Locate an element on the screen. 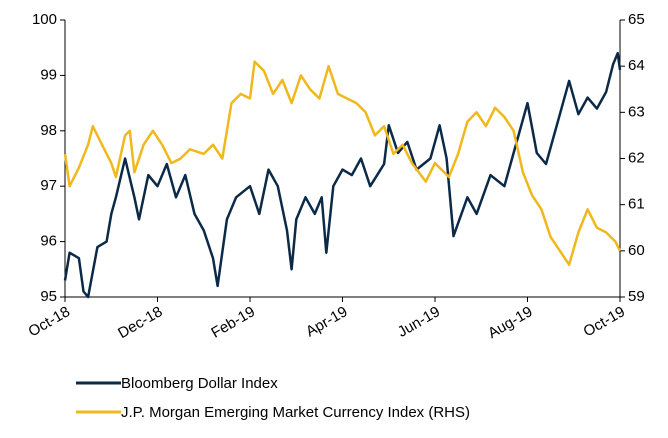 The width and height of the screenshot is (668, 438). x-tick-label: Oct-18 is located at coordinates (48, 321).